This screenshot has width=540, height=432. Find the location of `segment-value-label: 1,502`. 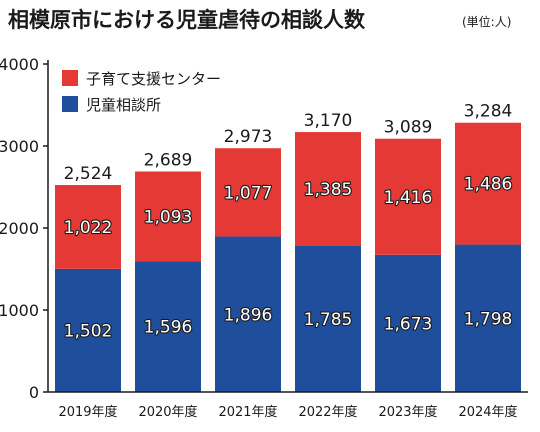

segment-value-label: 1,502 is located at coordinates (88, 331).